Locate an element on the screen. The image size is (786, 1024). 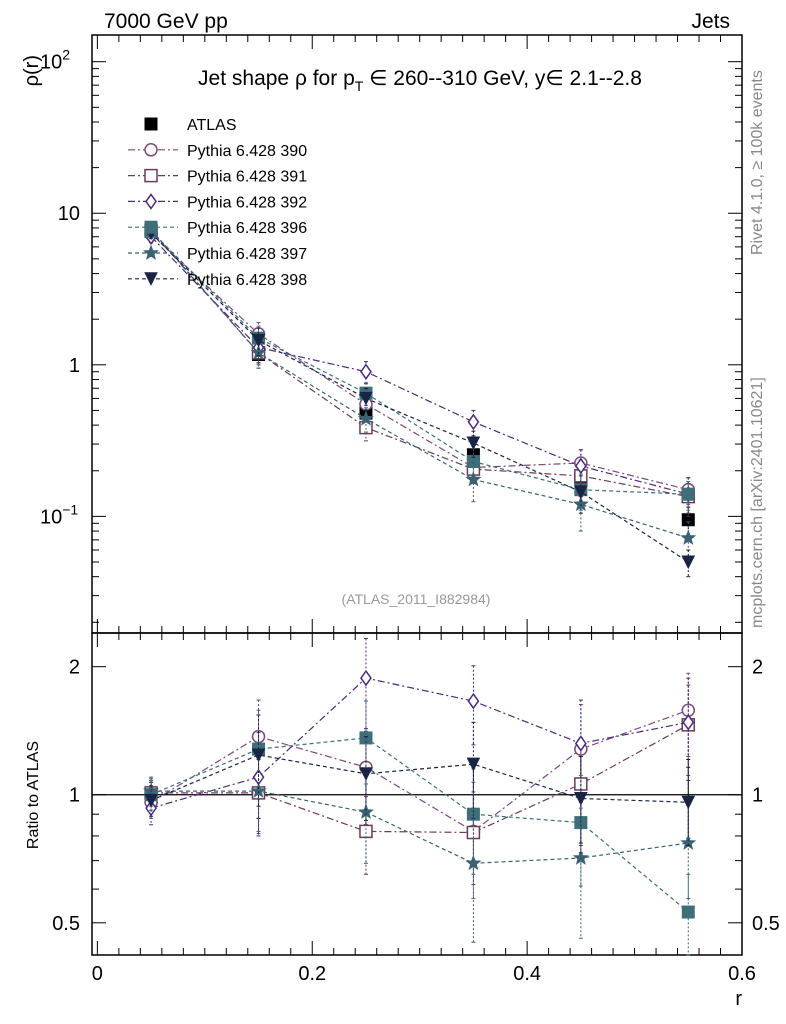
ratio-ytick-label-right: 0.5 is located at coordinates (766, 924).